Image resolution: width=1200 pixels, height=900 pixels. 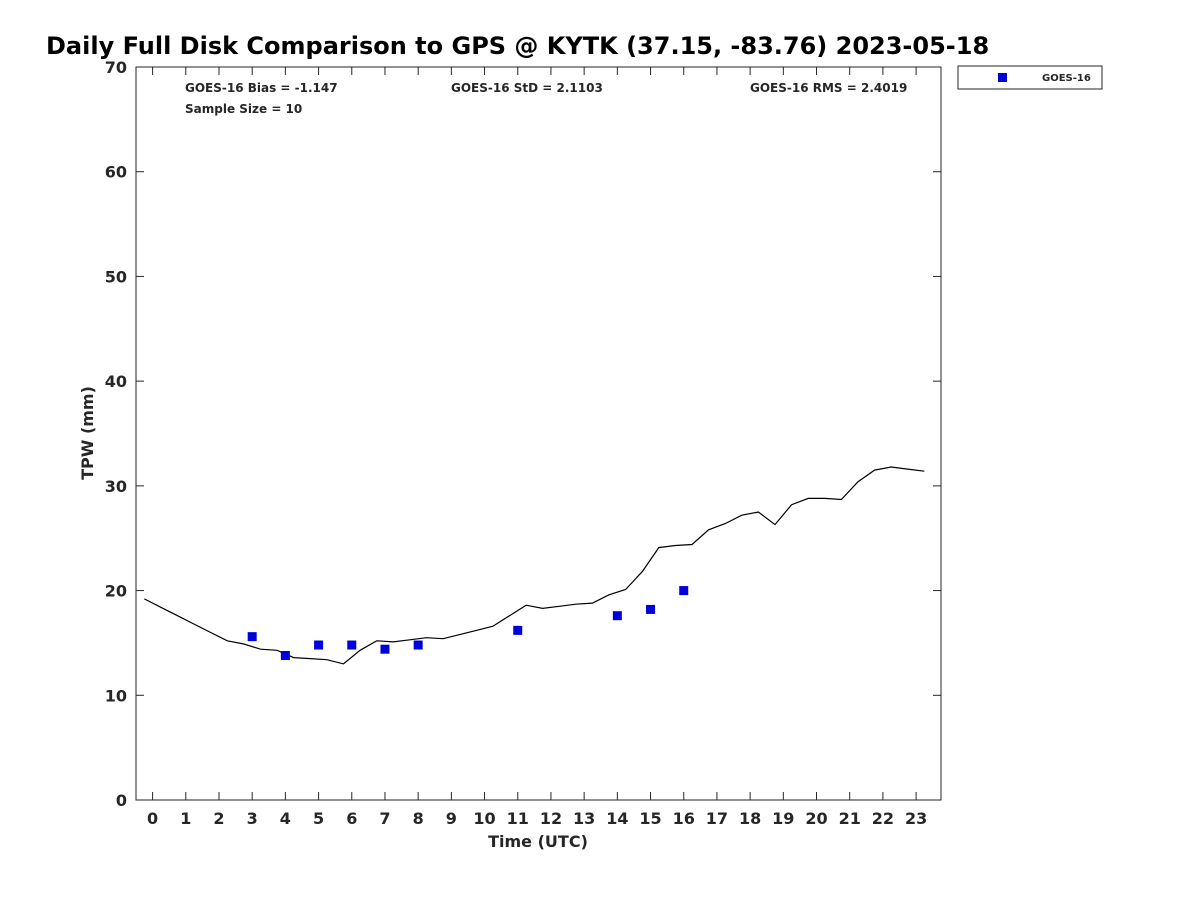 I want to click on x-tick-label: 19, so click(x=783, y=818).